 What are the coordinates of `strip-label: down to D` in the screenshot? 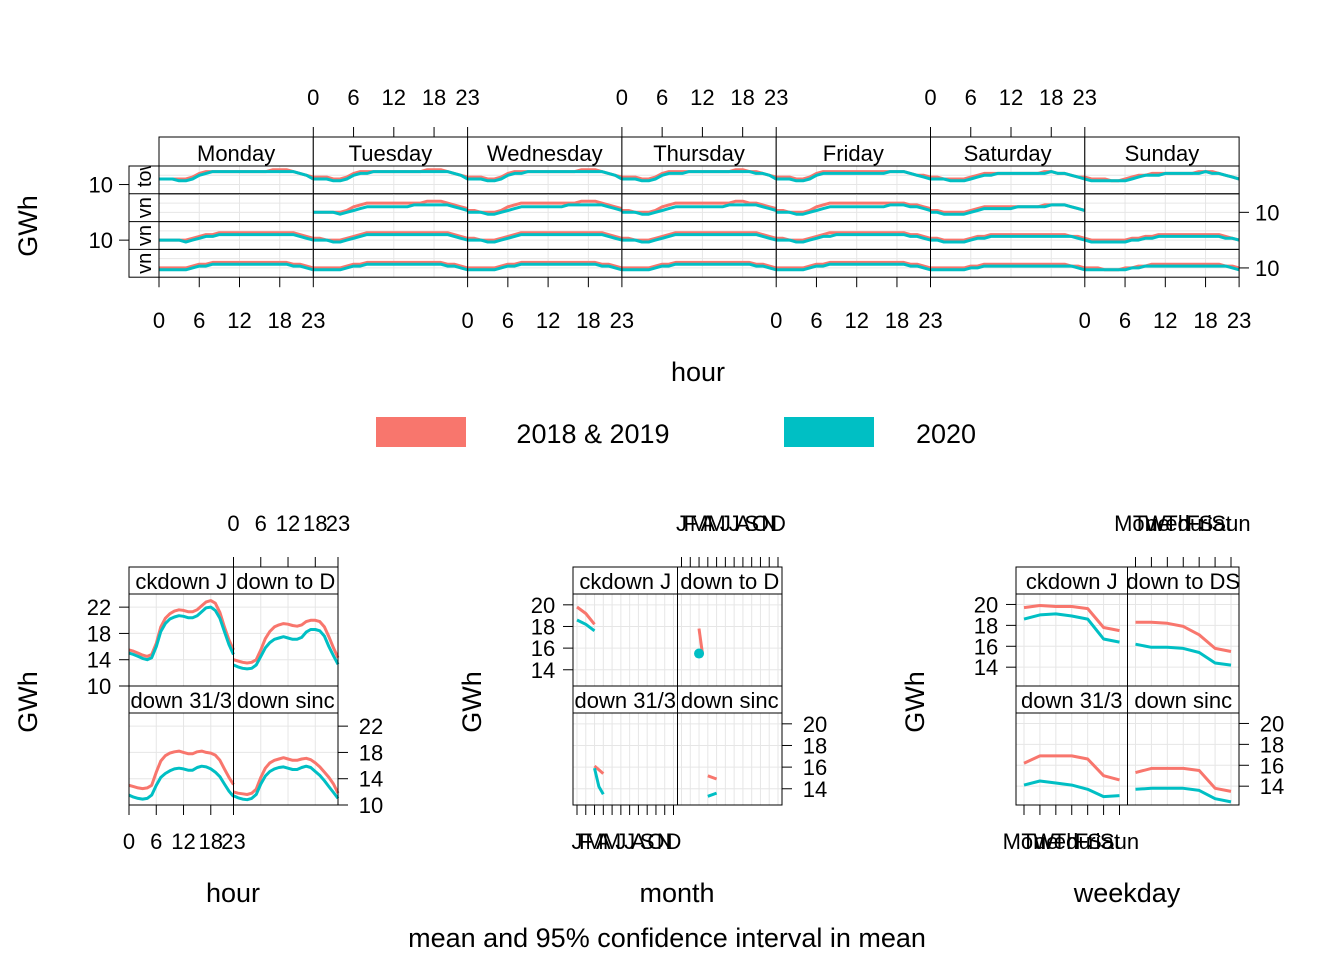 It's located at (285, 581).